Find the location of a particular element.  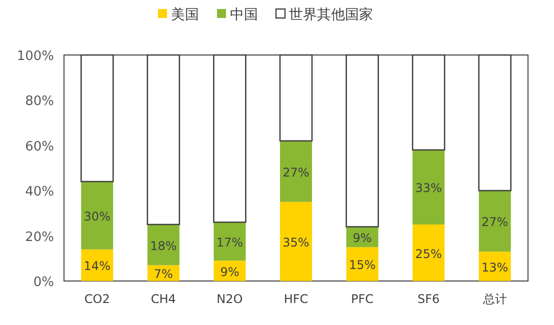

data-label: 17% is located at coordinates (230, 242).